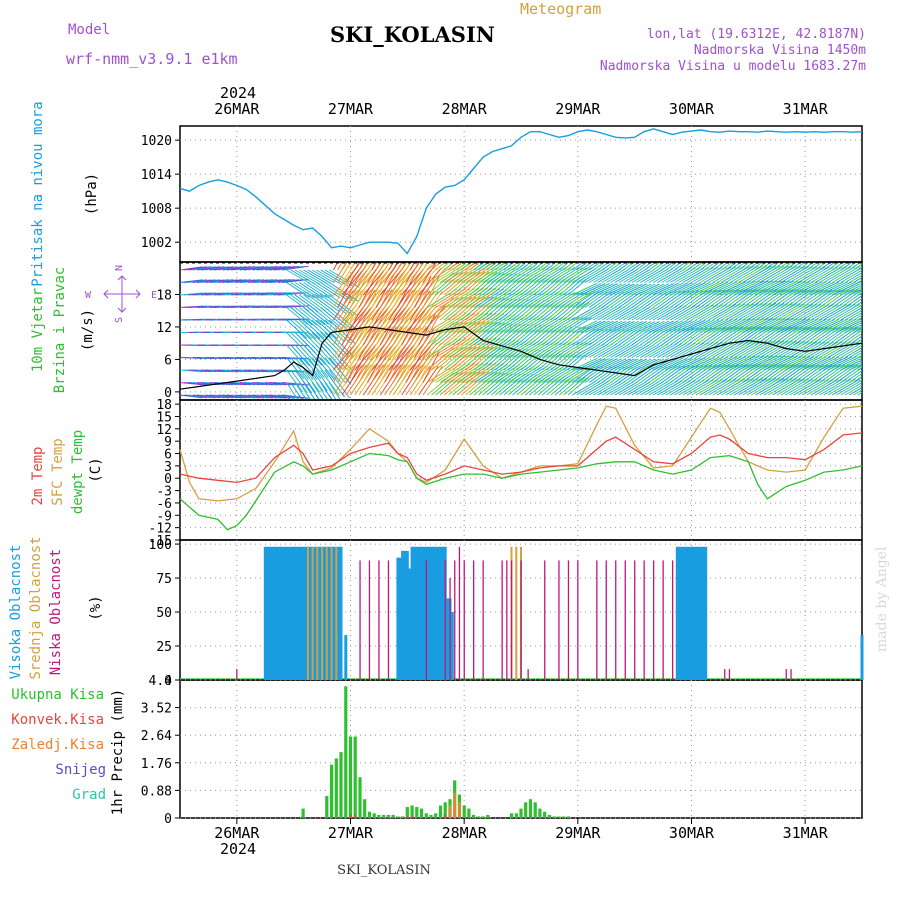 This screenshot has width=900, height=900. I want to click on ytick-label-temperature-9: 12, so click(164, 430).